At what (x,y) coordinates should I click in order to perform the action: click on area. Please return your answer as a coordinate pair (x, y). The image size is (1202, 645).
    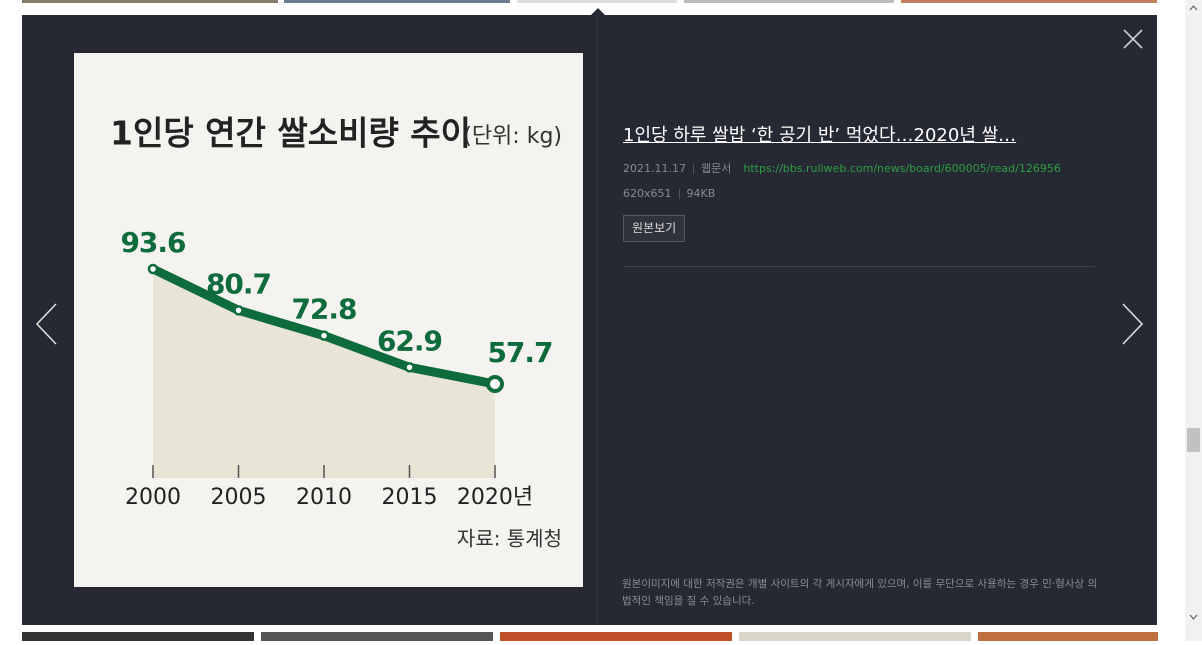
    Looking at the image, I should click on (324, 373).